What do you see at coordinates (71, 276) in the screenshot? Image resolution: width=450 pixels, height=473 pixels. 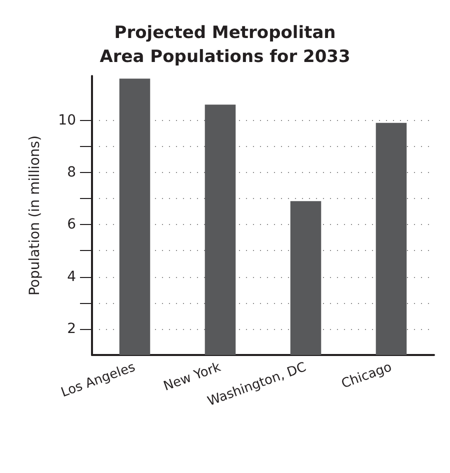 I see `y-tick-label: 4` at bounding box center [71, 276].